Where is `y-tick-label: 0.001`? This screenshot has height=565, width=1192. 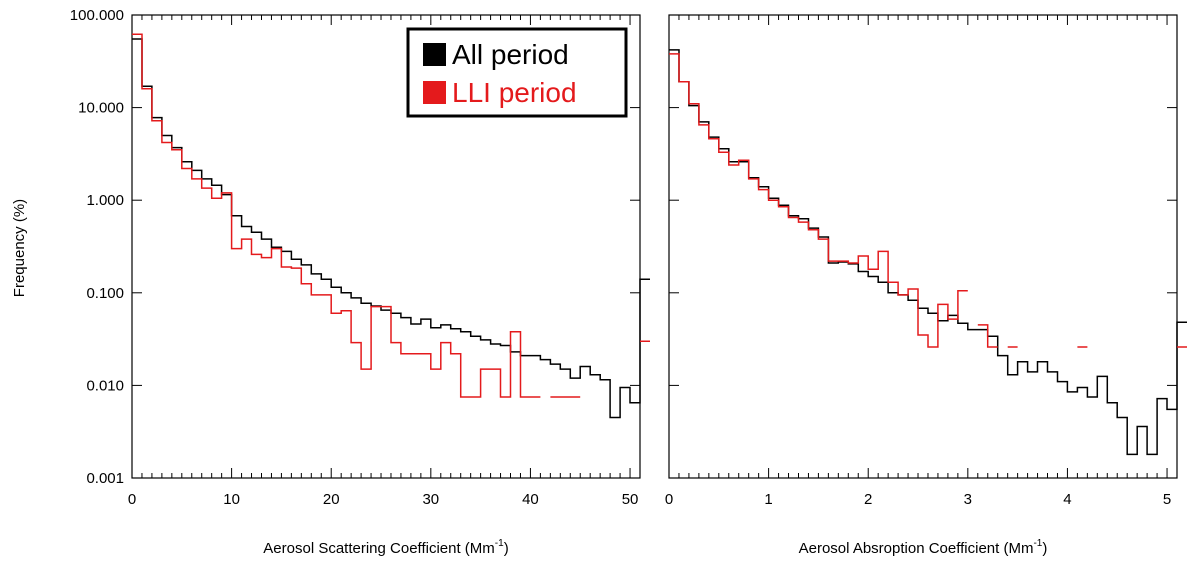
y-tick-label: 0.001 is located at coordinates (105, 478).